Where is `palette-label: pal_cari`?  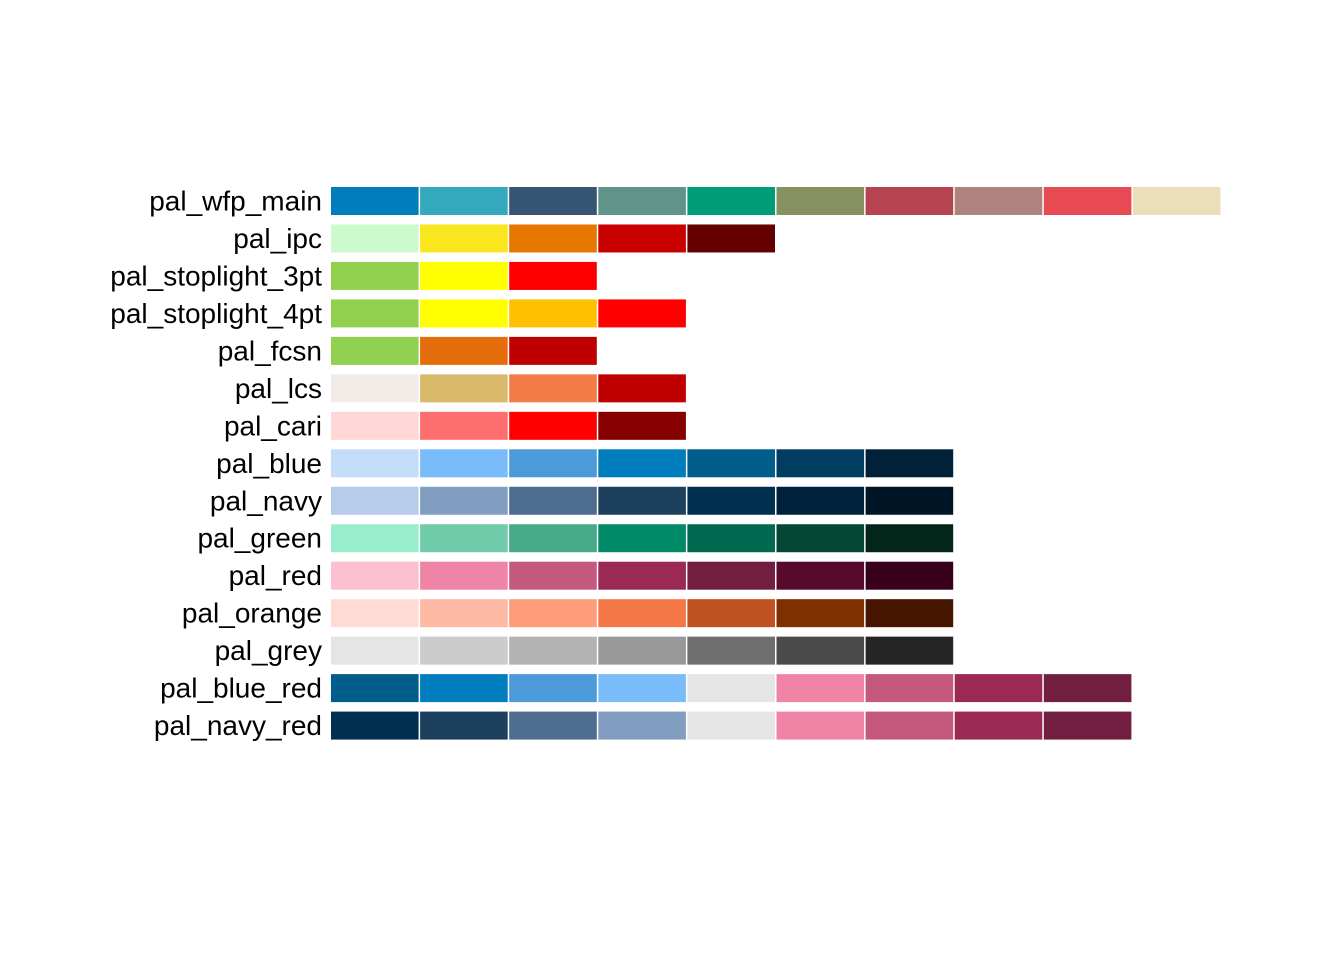 palette-label: pal_cari is located at coordinates (273, 425).